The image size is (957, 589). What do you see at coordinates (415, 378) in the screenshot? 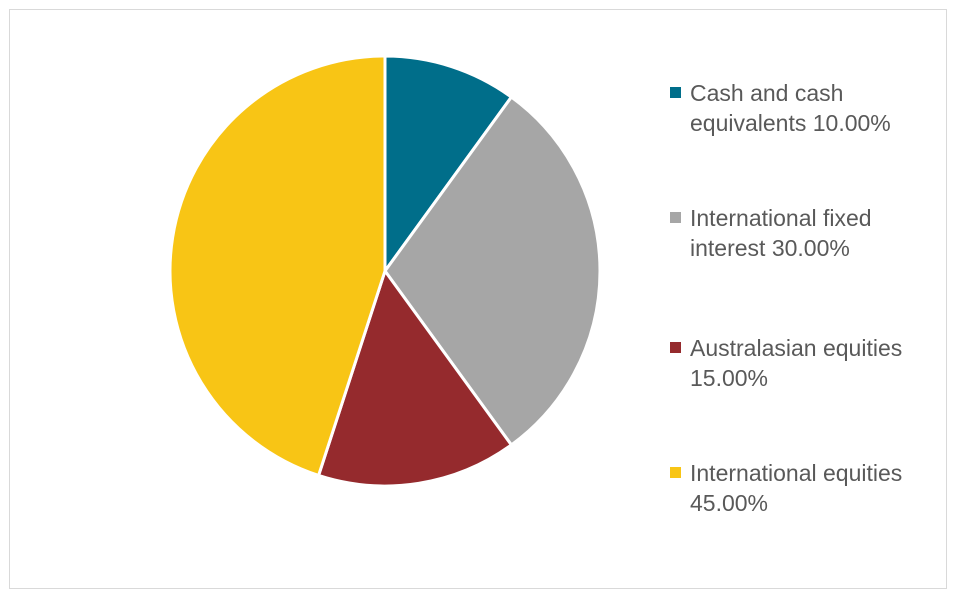
I see `pie-slice-australasian-equities` at bounding box center [415, 378].